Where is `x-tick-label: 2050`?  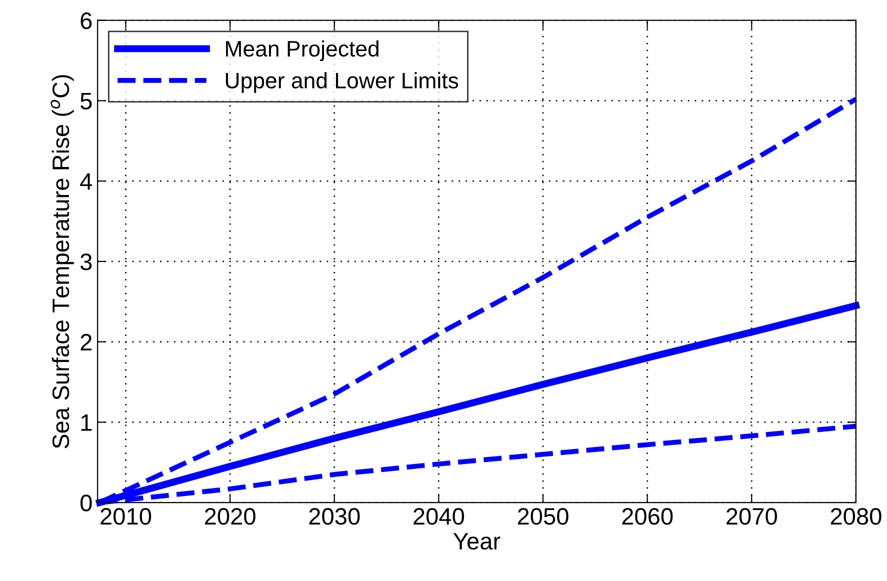
x-tick-label: 2050 is located at coordinates (543, 516).